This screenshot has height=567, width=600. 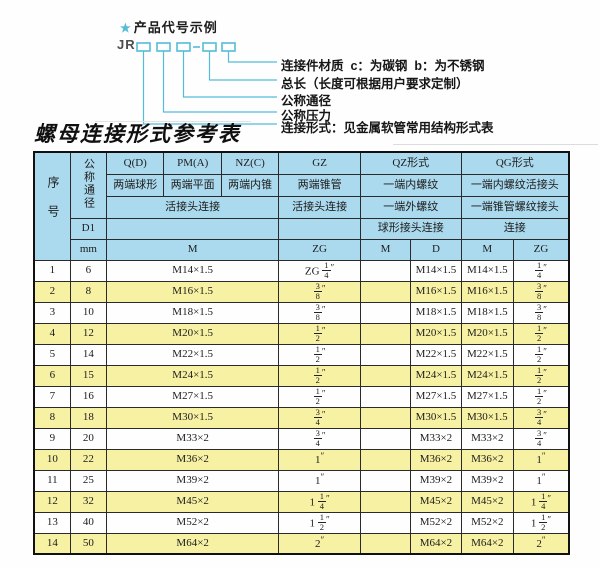 What do you see at coordinates (385, 249) in the screenshot?
I see `unit-m-qz: M` at bounding box center [385, 249].